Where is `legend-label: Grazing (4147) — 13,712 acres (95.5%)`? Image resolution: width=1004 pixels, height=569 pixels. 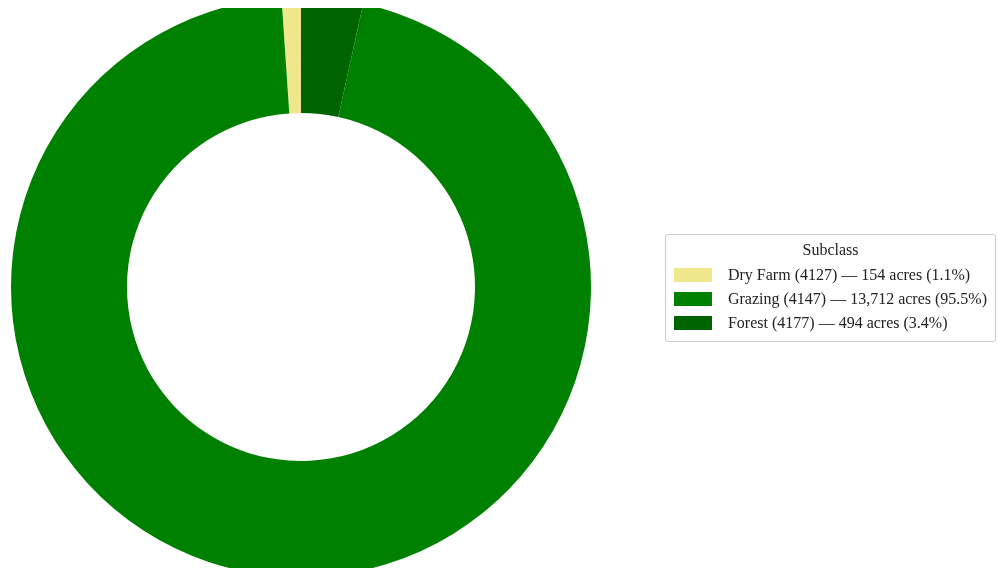 legend-label: Grazing (4147) — 13,712 acres (95.5%) is located at coordinates (857, 299).